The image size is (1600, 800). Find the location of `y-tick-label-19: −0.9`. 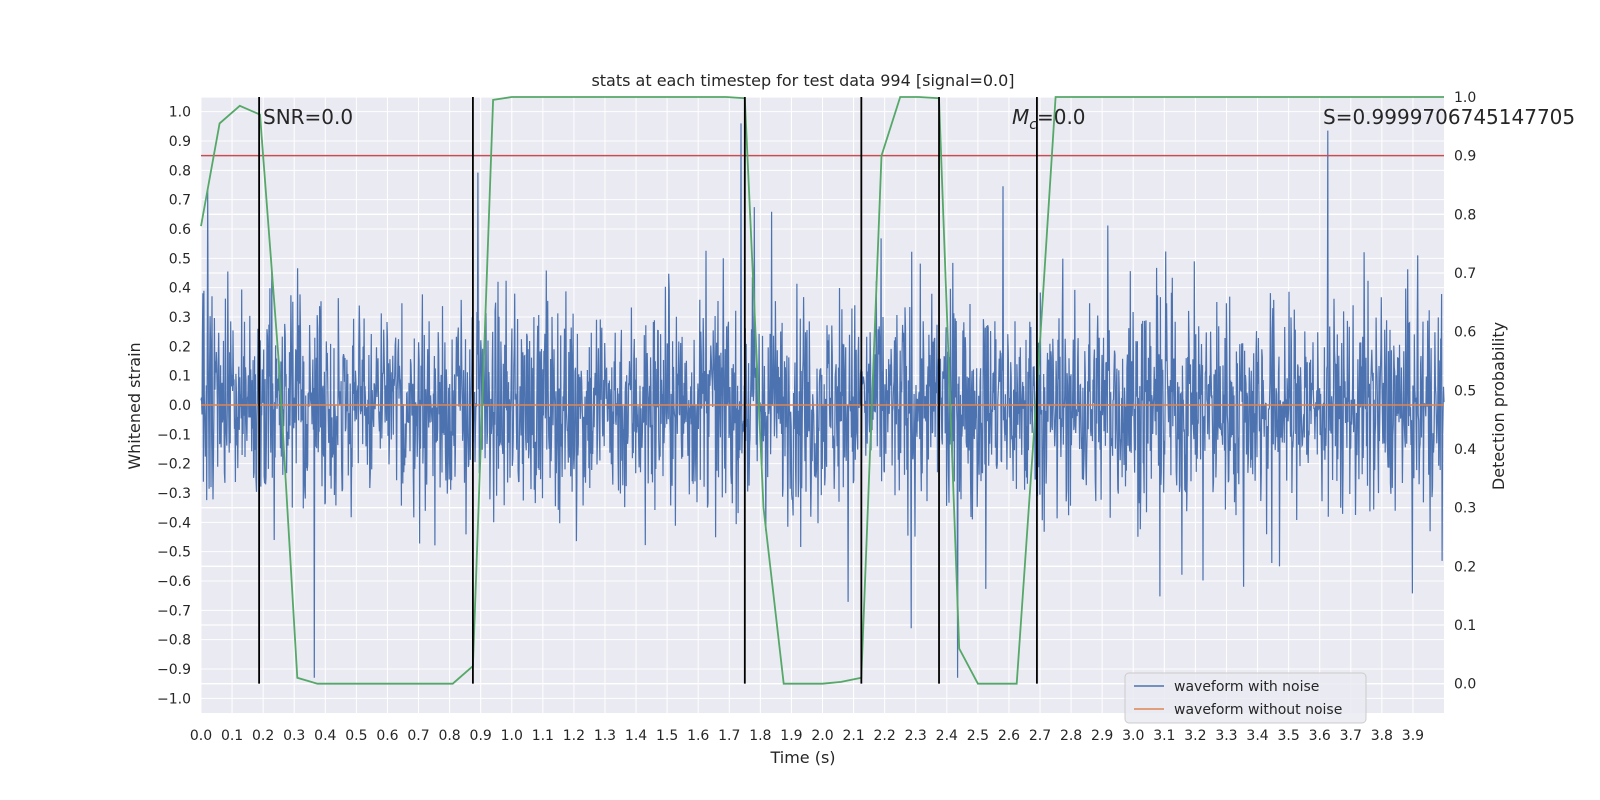

y-tick-label-19: −0.9 is located at coordinates (174, 670).